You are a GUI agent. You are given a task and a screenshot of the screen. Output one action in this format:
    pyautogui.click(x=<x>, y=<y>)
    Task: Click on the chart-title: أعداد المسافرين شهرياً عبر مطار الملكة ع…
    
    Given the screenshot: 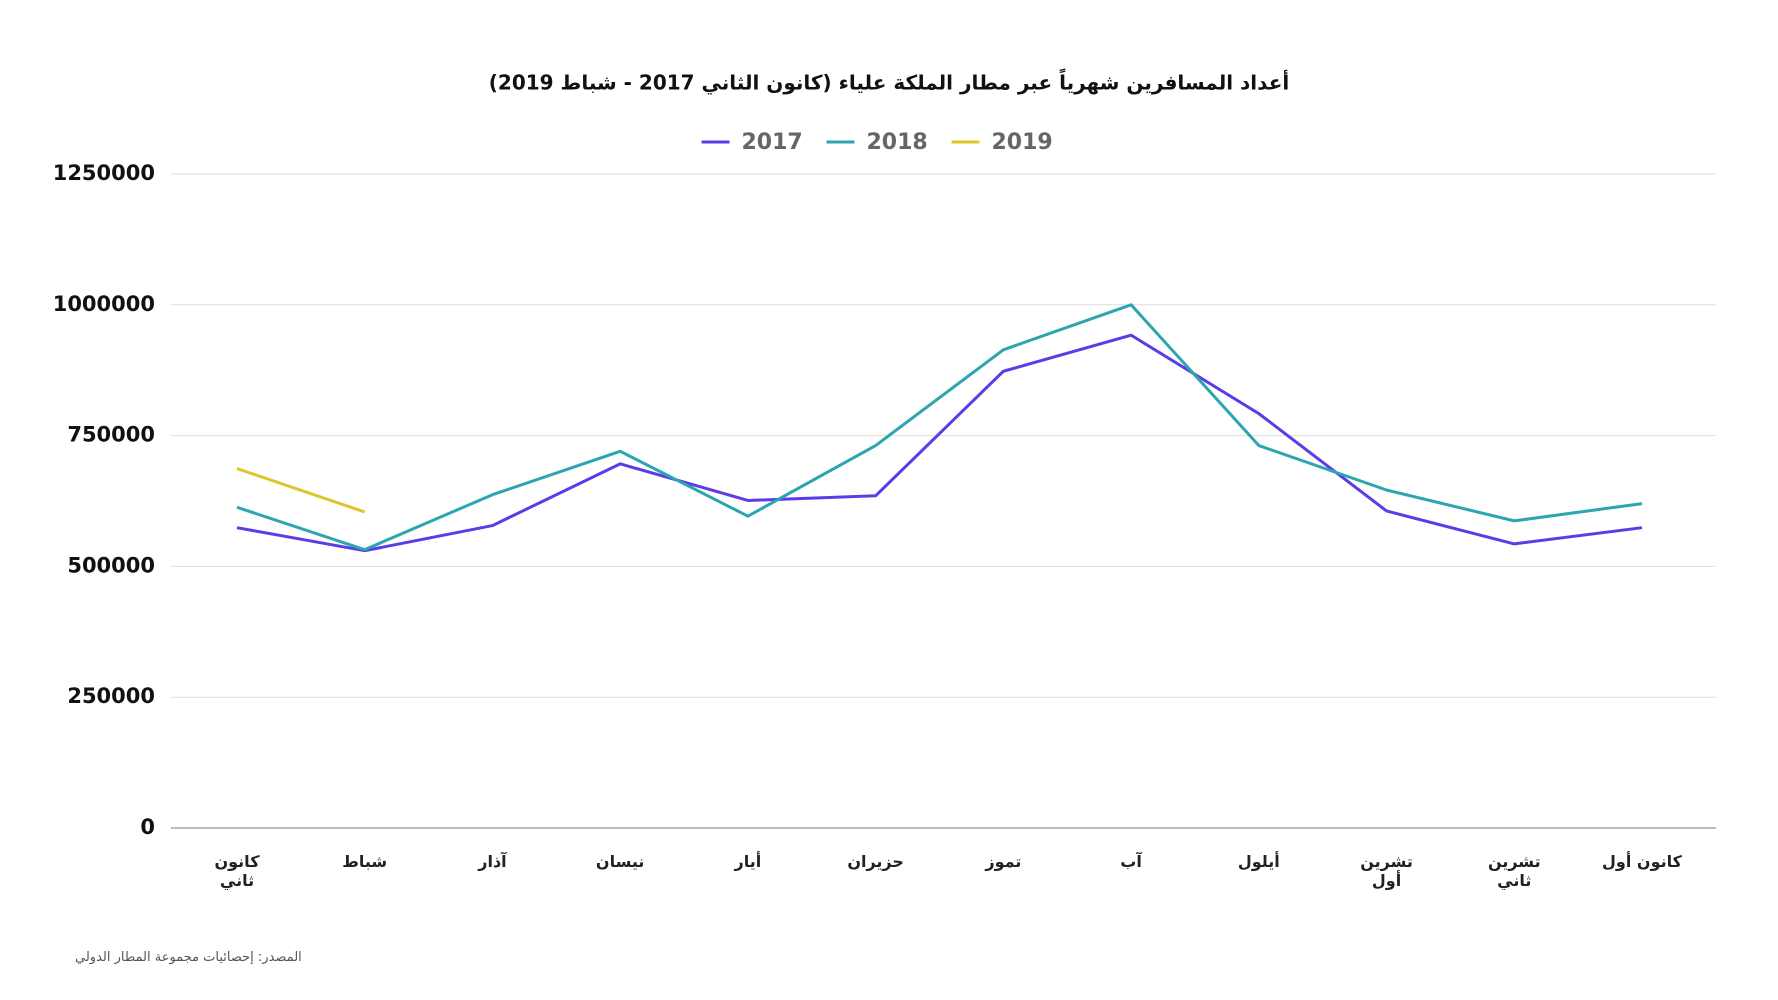 What is the action you would take?
    pyautogui.click(x=889, y=81)
    